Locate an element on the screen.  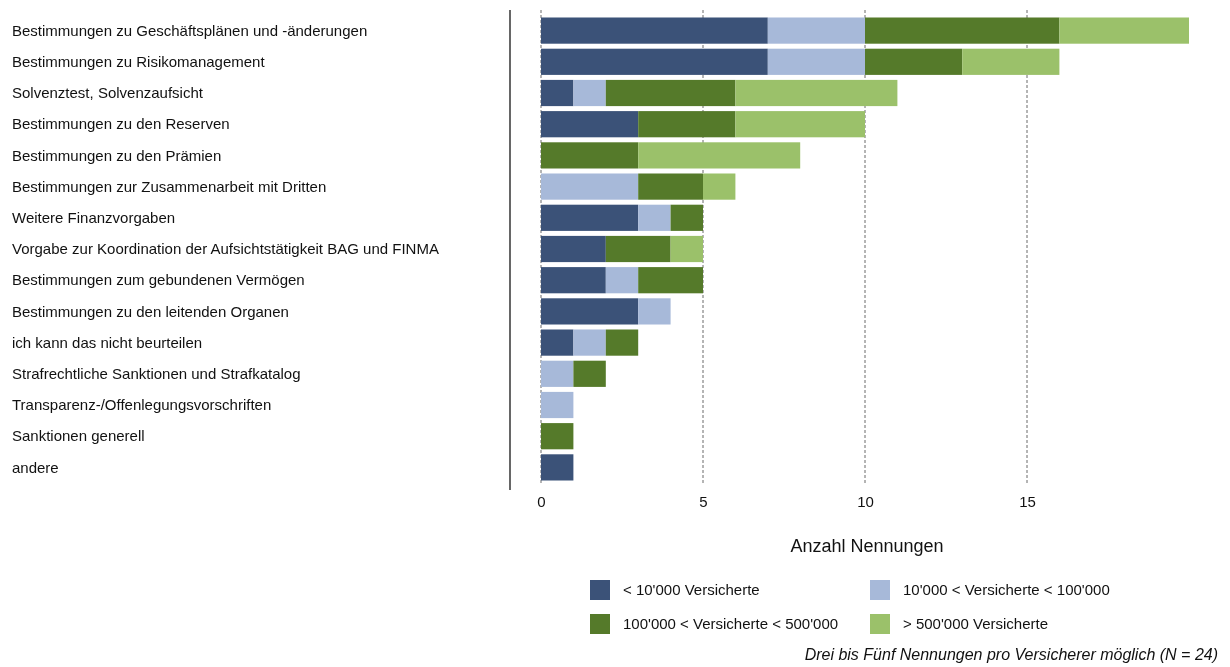
y-tick-label: Sanktionen generell is located at coordinates (78, 436).